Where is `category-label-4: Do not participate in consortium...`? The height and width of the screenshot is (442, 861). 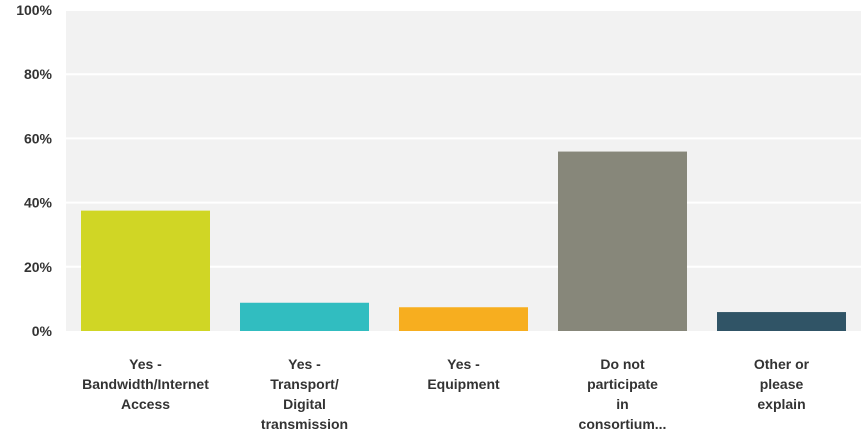 category-label-4: Do not participate in consortium... is located at coordinates (623, 394).